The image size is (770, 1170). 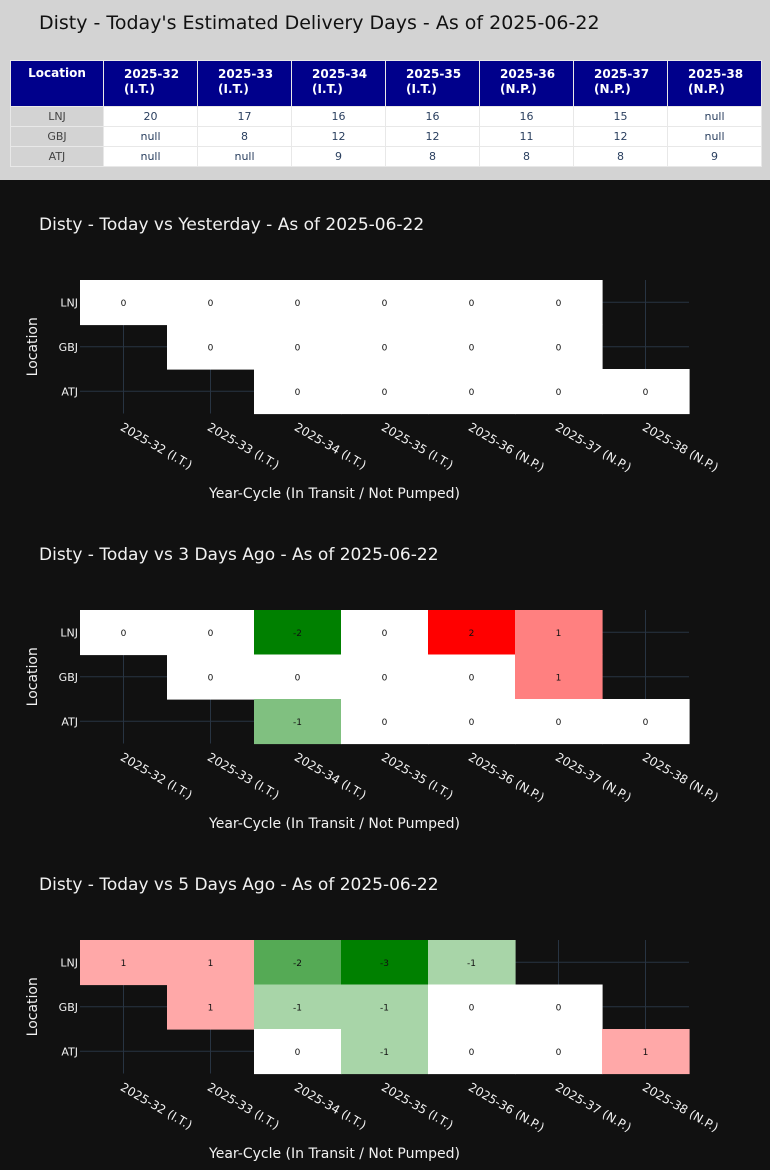 I want to click on table-row: LNJ 20 17 16 16 16 15 null, so click(x=386, y=116).